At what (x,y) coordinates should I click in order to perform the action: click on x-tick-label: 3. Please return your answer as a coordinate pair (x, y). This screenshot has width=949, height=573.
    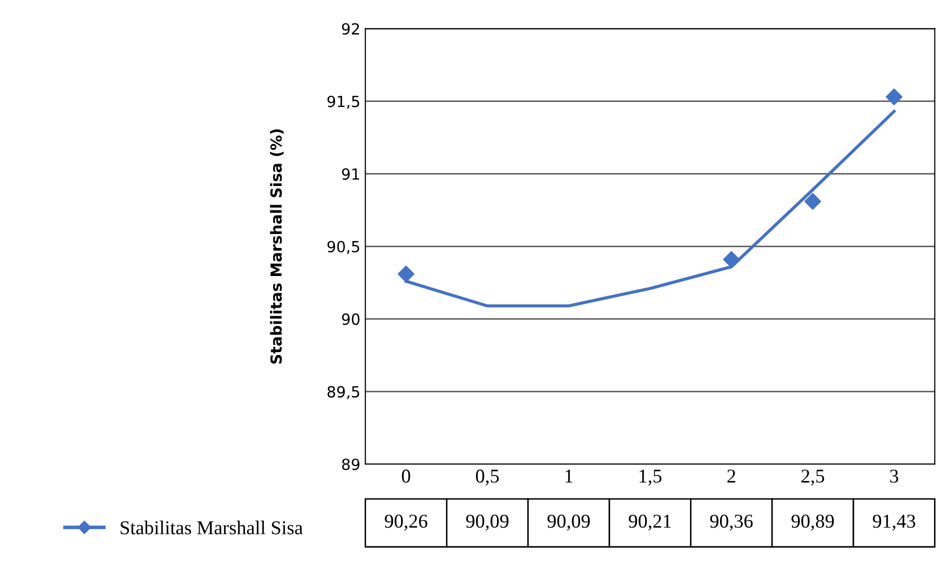
    Looking at the image, I should click on (894, 476).